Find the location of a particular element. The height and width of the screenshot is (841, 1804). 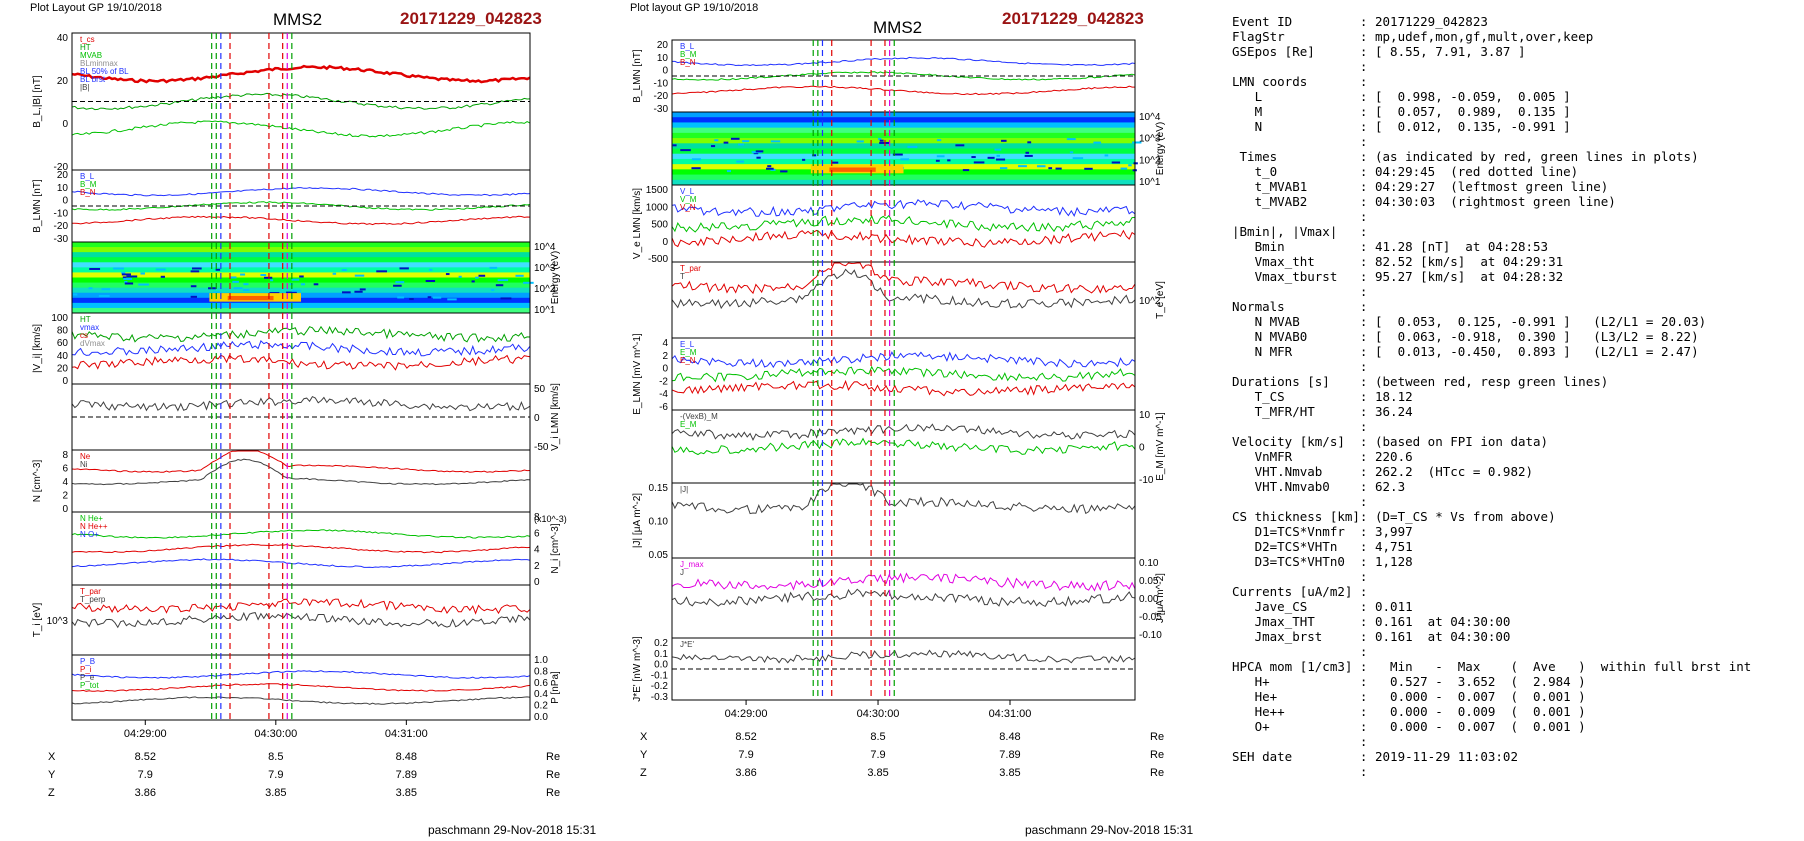

y-axis-label: Energy (eV) is located at coordinates (555, 277).